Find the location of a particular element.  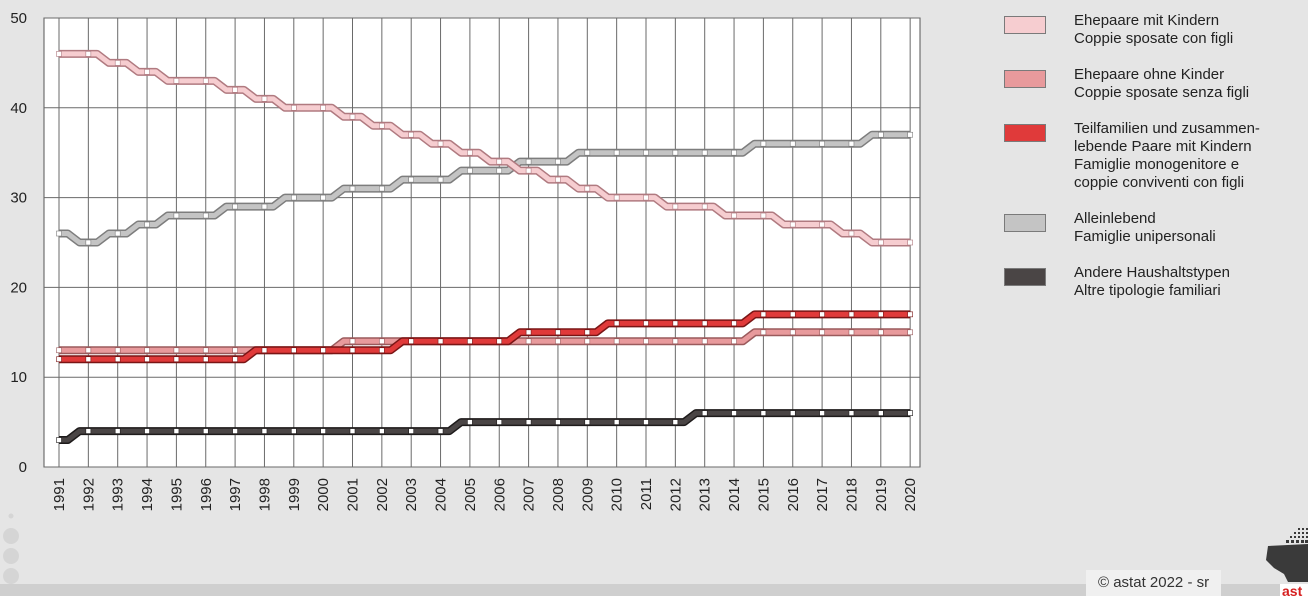

x-tick-label: 2011 is located at coordinates (646, 494).